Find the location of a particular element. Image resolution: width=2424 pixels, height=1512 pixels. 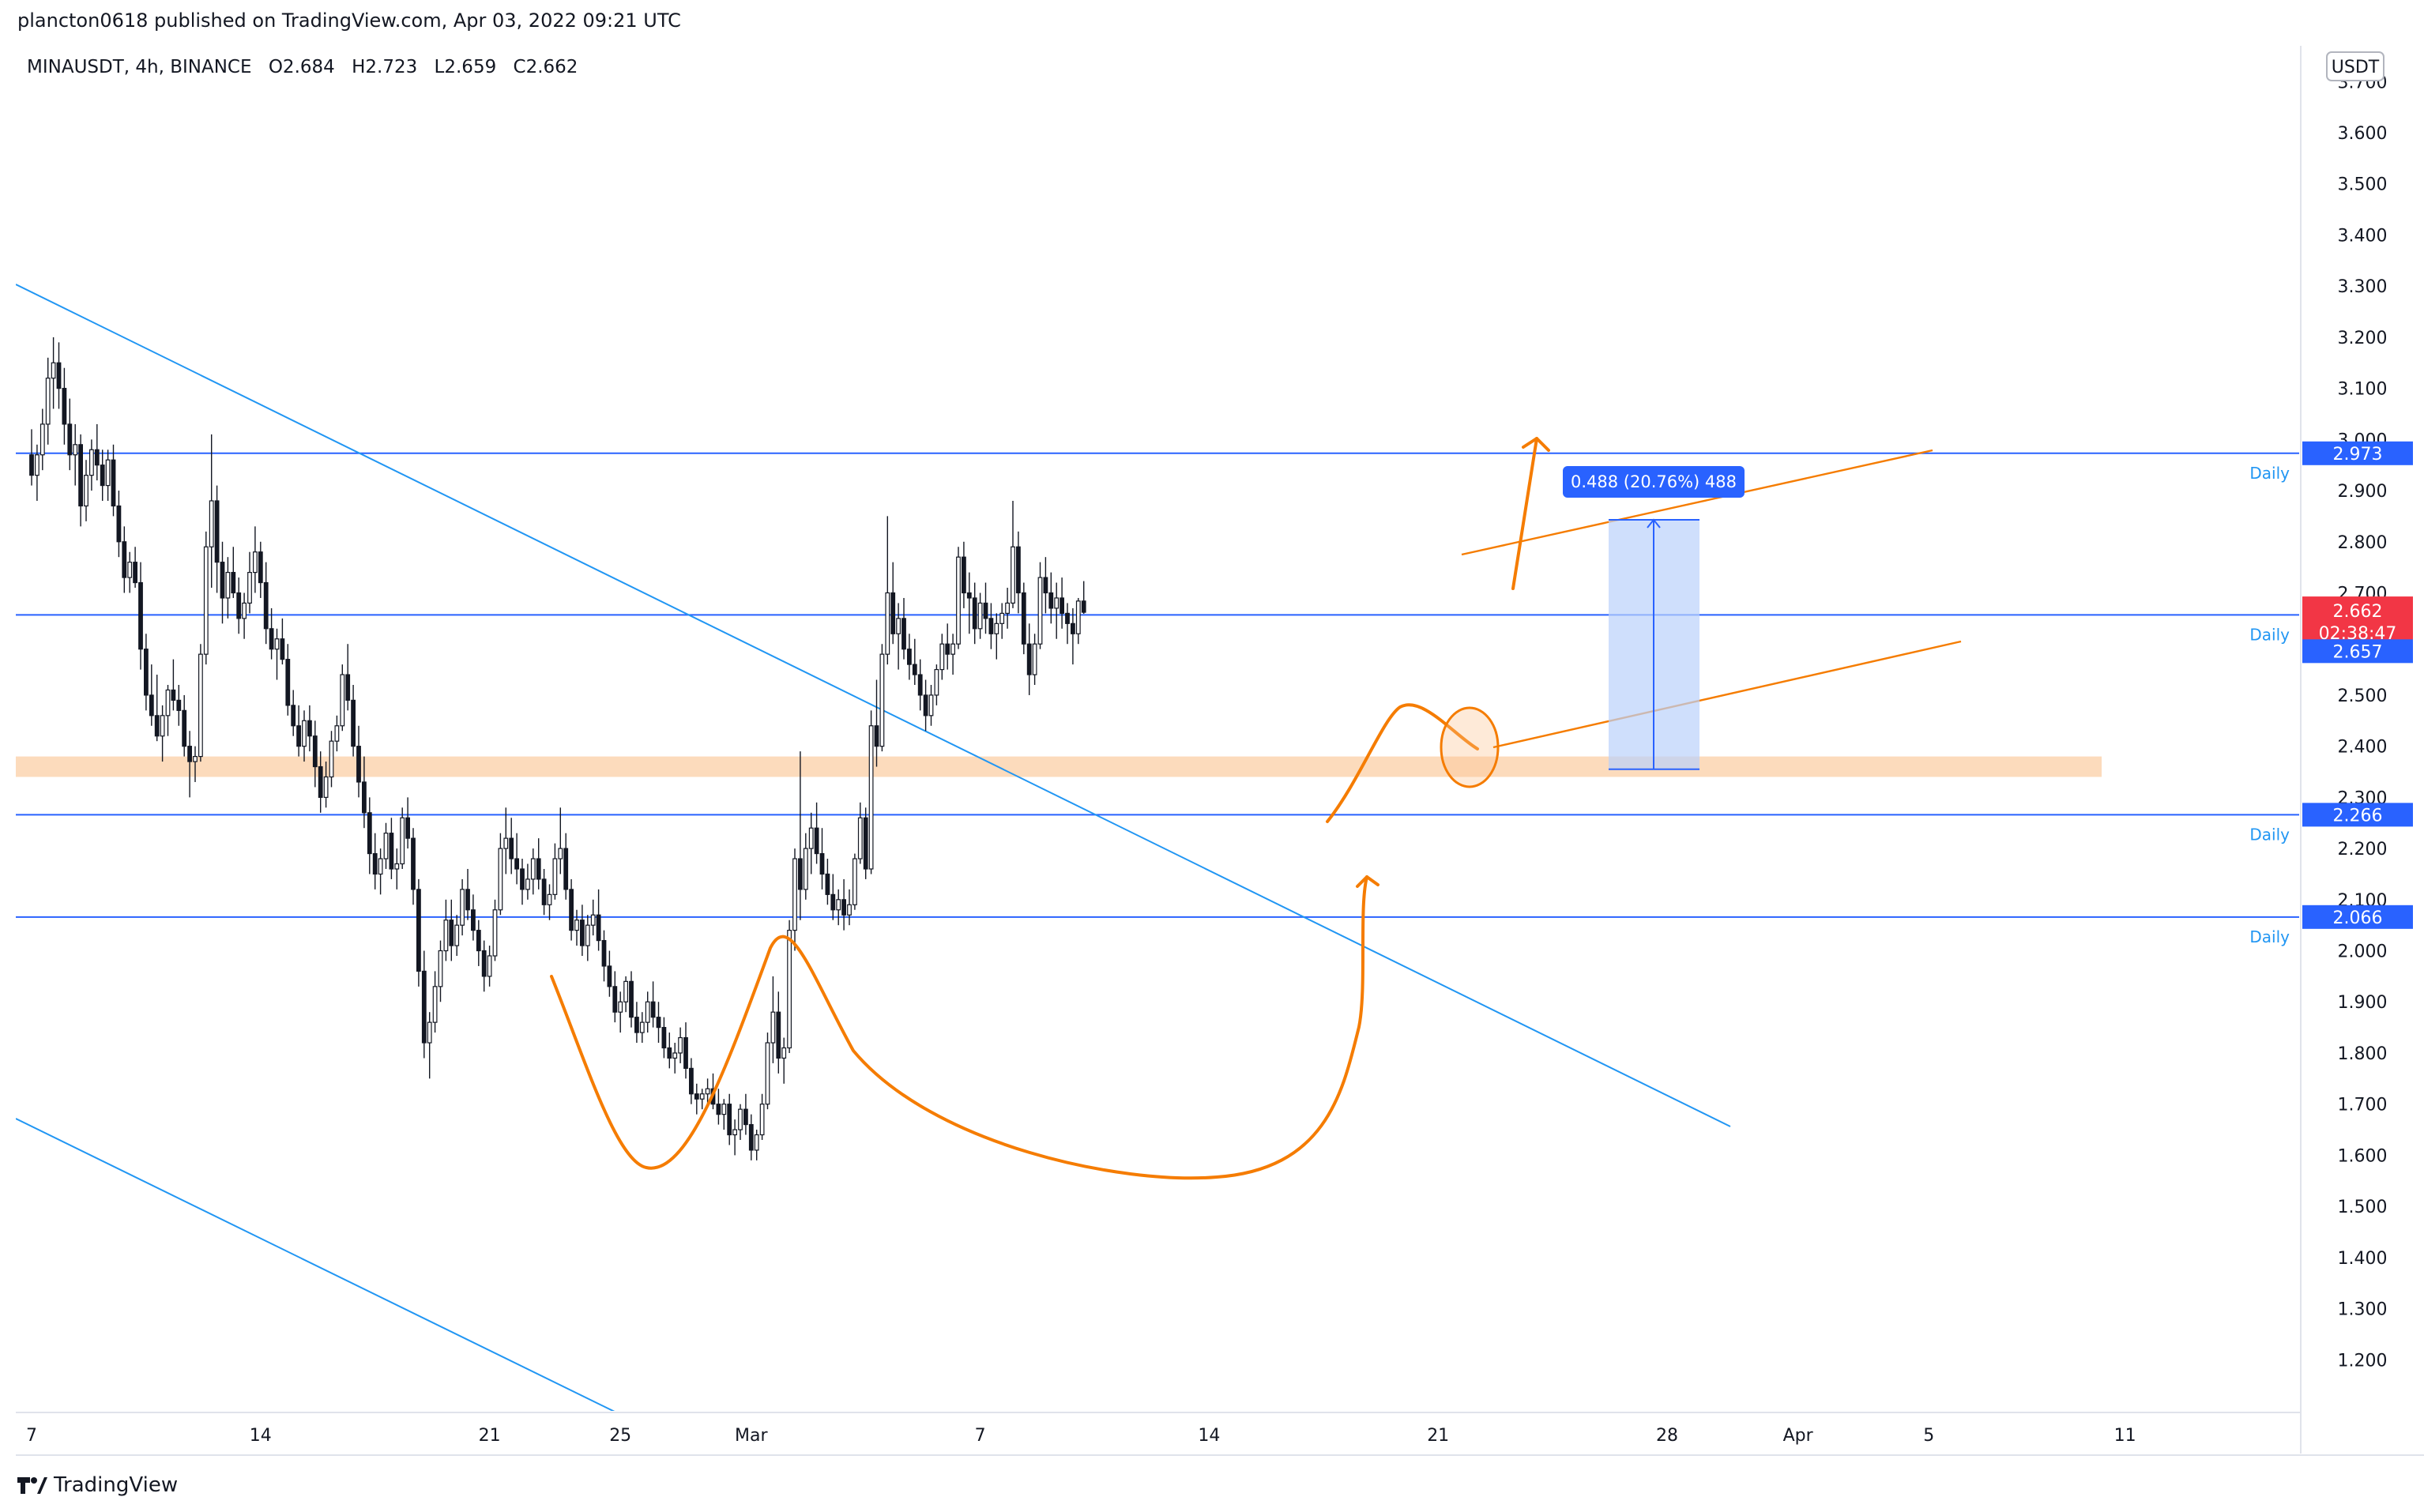

price-tick-label: 3.400 is located at coordinates (2363, 236).